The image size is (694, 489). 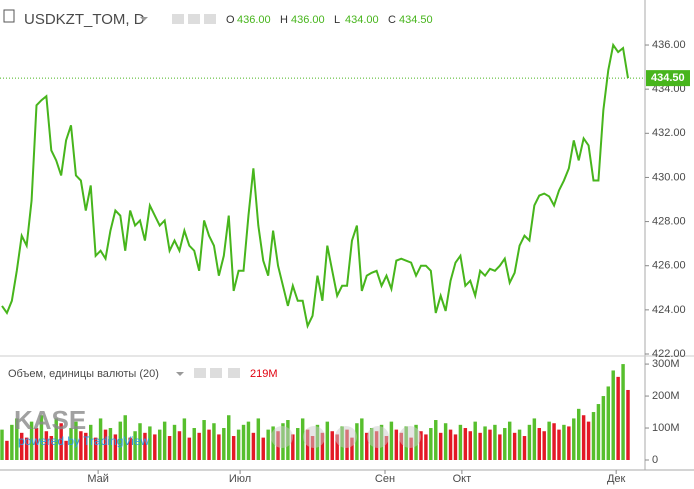 What do you see at coordinates (378, 437) in the screenshot?
I see `zoom-in-button` at bounding box center [378, 437].